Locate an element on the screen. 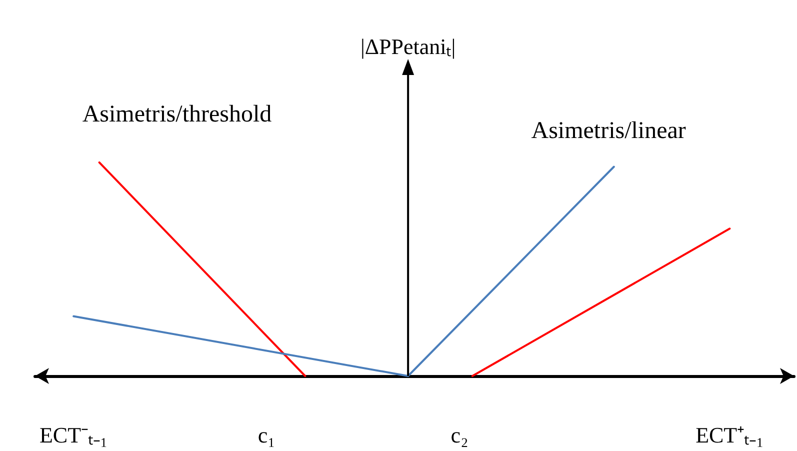  x-tick-label: c₂ is located at coordinates (459, 435).